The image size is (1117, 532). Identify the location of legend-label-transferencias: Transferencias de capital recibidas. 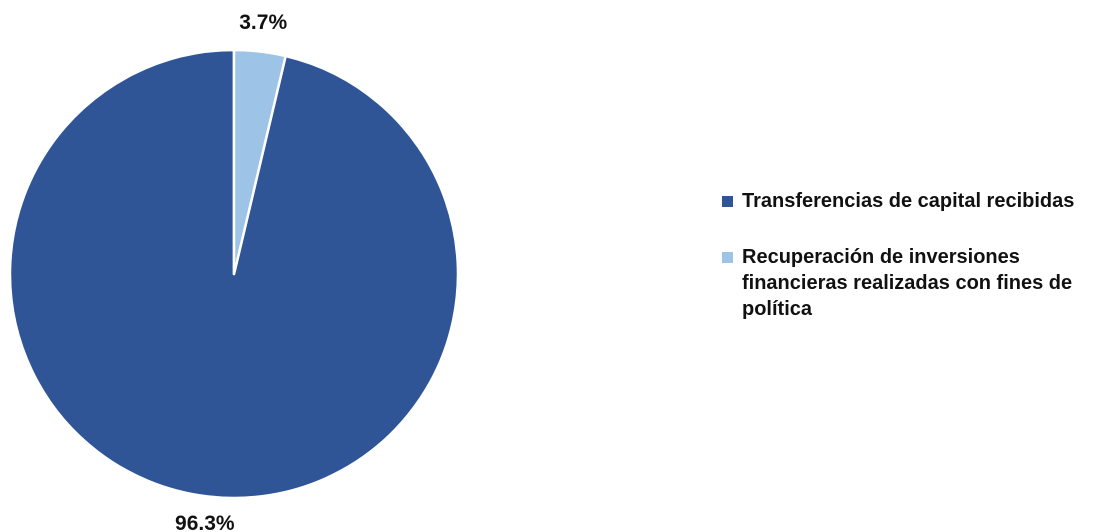
(908, 201).